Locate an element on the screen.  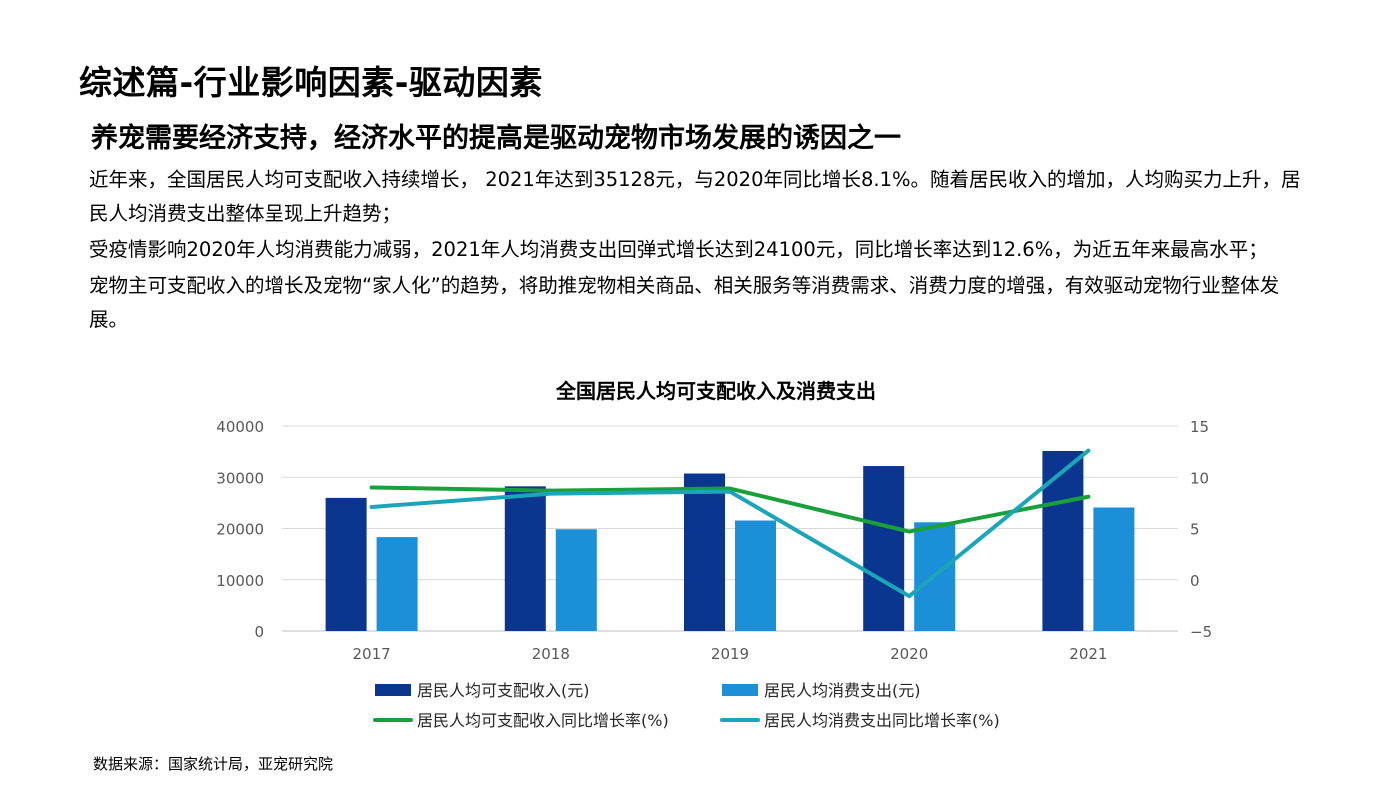
x-tick-label: 2017 is located at coordinates (372, 654).